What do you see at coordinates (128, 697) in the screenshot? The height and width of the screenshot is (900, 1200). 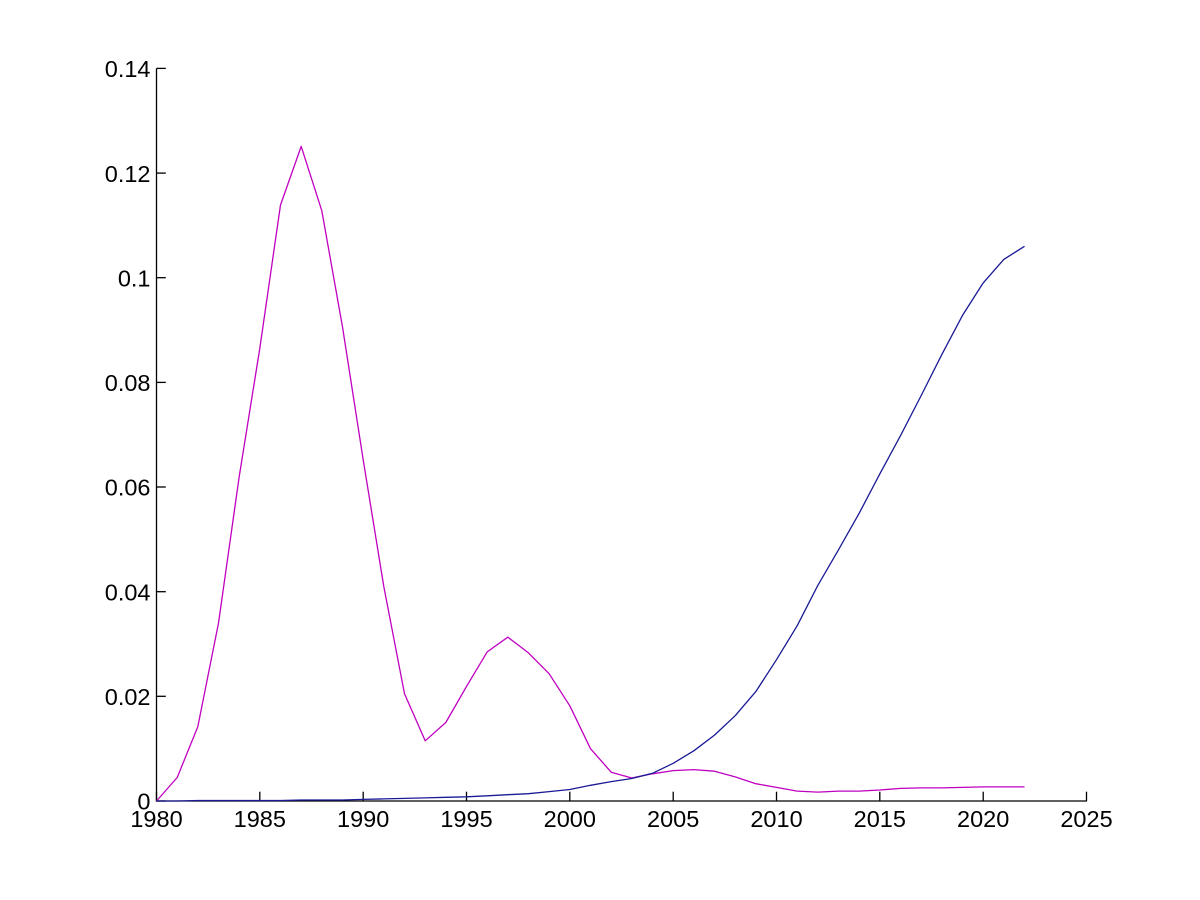 I see `svg-text: 0.02` at bounding box center [128, 697].